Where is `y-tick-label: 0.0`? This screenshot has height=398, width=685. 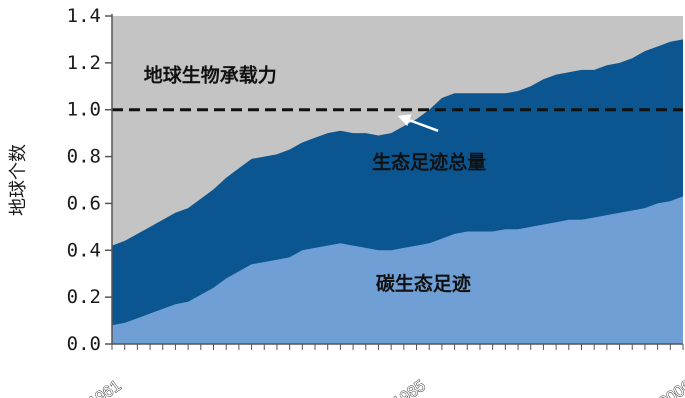
y-tick-label: 0.0 is located at coordinates (84, 344).